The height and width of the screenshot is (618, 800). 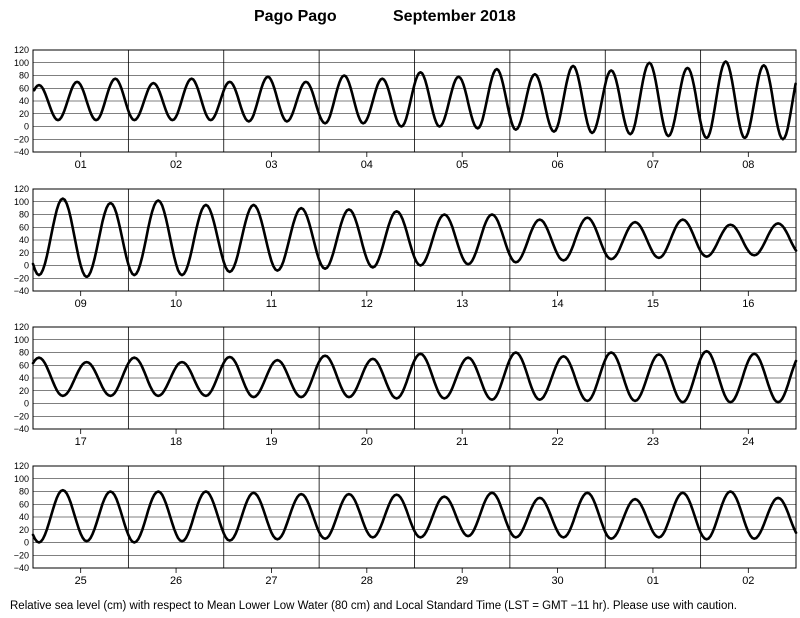 What do you see at coordinates (271, 581) in the screenshot?
I see `day-label: 27` at bounding box center [271, 581].